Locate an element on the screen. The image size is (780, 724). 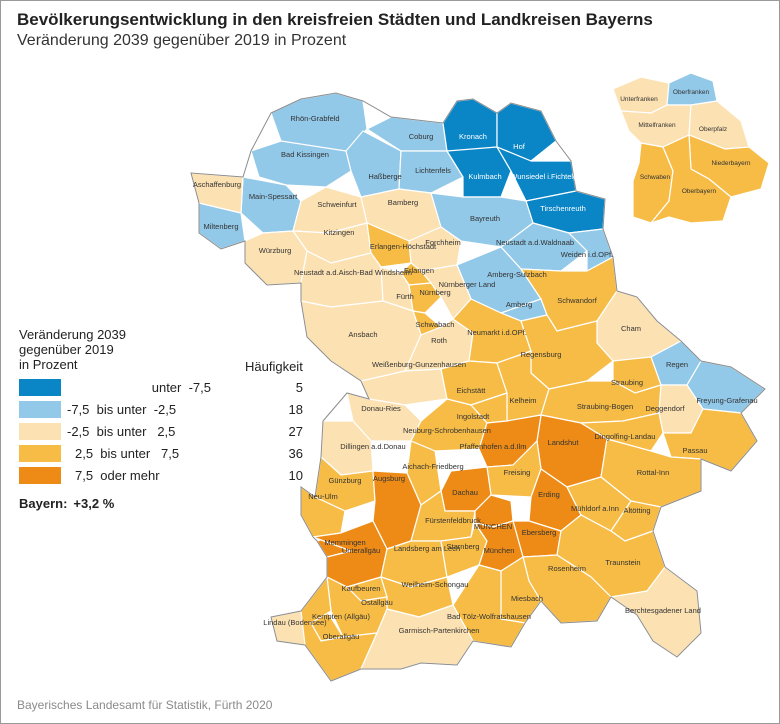
svg-text:Neustadt a.d.Aisch-Bad Windshe: Neustadt a.d.Aisch-Bad Windsheim is located at coordinates (353, 272).